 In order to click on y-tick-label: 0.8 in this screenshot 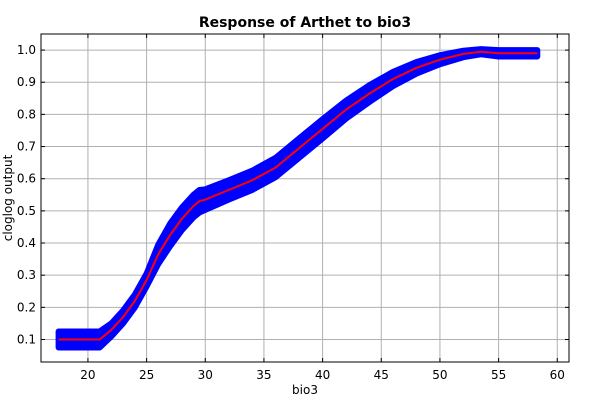, I will do `click(26, 114)`.